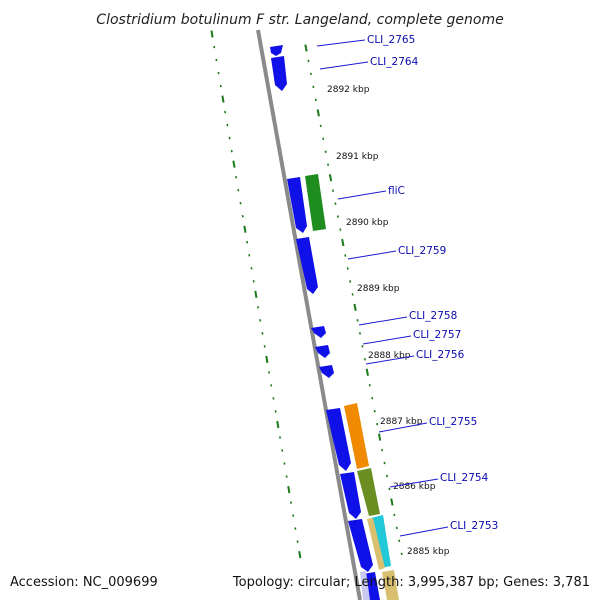 The image size is (600, 600). What do you see at coordinates (433, 316) in the screenshot?
I see `gene-label-cli-2758: CLI_2758` at bounding box center [433, 316].